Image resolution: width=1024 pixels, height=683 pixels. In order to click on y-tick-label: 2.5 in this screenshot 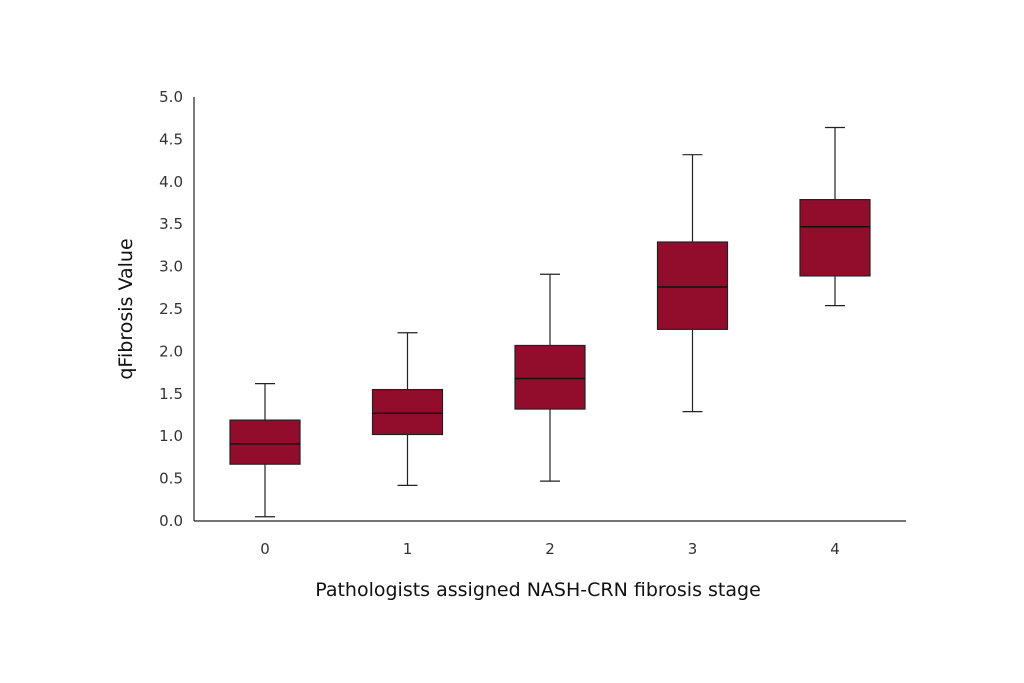, I will do `click(171, 309)`.